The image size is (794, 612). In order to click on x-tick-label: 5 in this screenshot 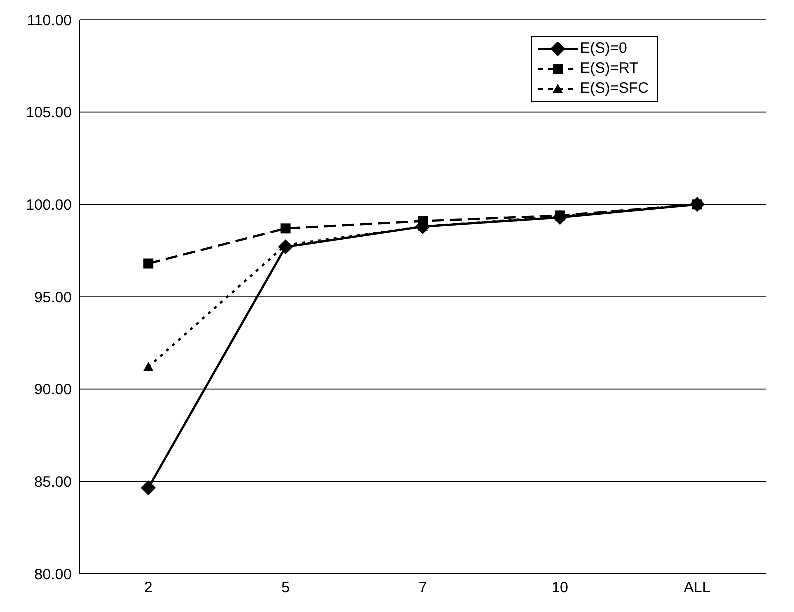, I will do `click(286, 588)`.